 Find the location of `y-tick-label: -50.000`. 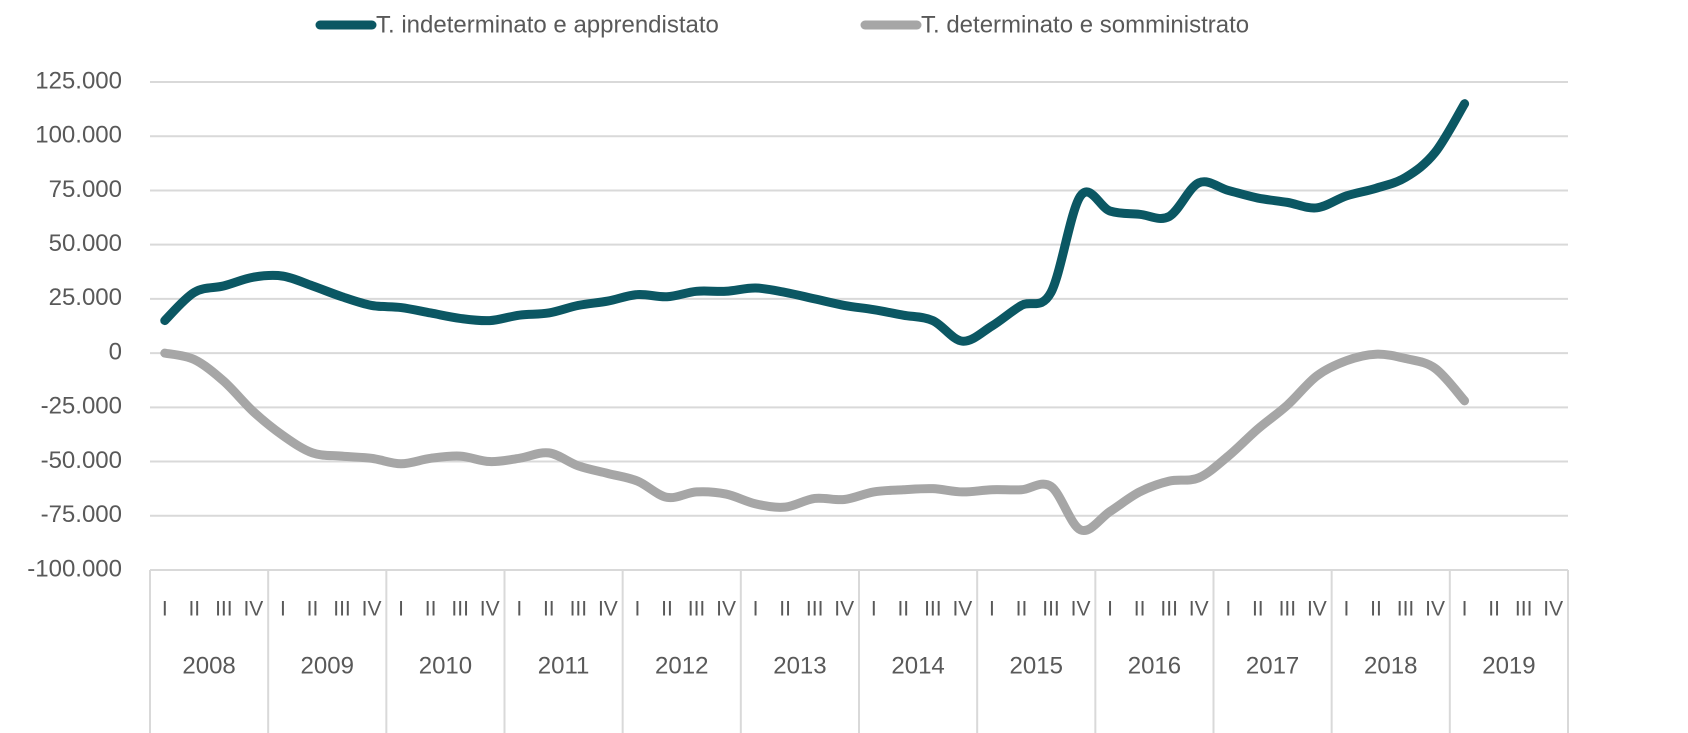

y-tick-label: -50.000 is located at coordinates (81, 460).